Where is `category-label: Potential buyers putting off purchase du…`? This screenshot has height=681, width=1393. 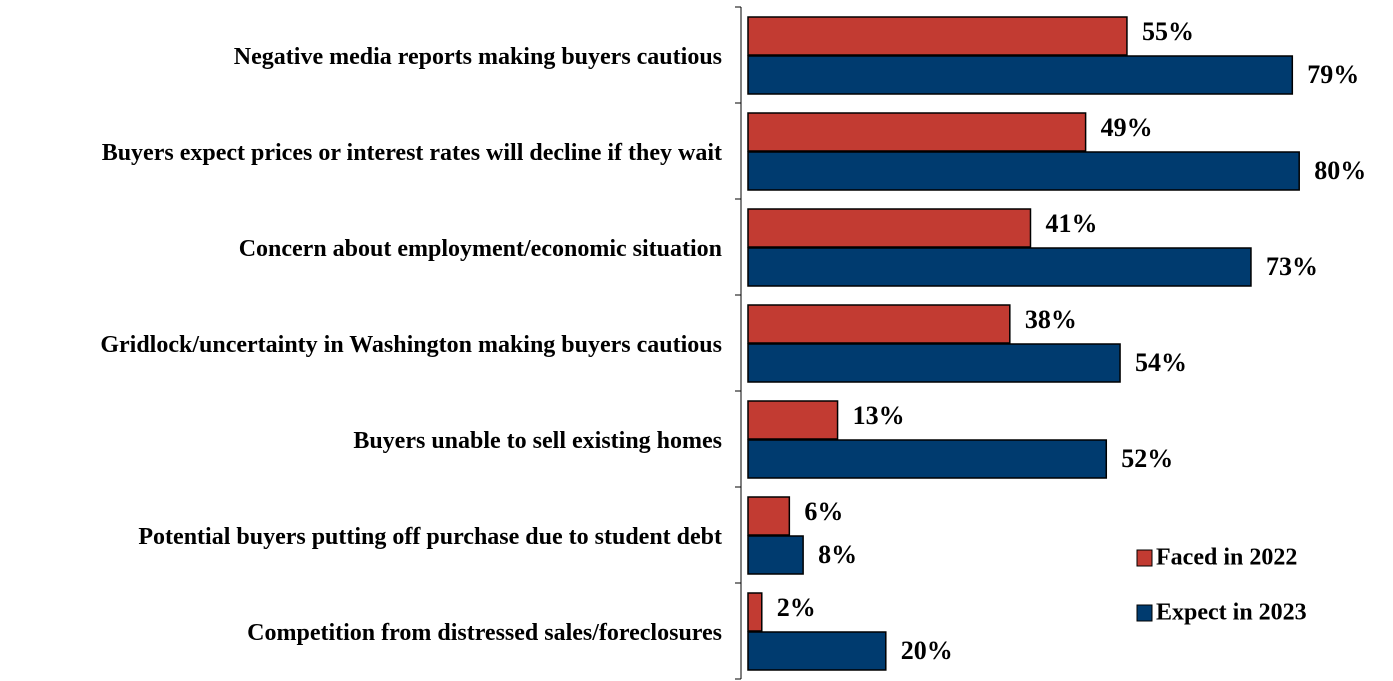 category-label: Potential buyers putting off purchase du… is located at coordinates (430, 537).